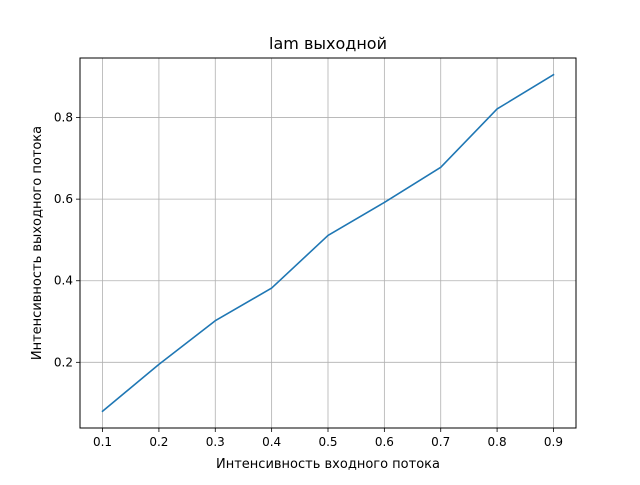  What do you see at coordinates (328, 43) in the screenshot?
I see `chart-title: lam выходной` at bounding box center [328, 43].